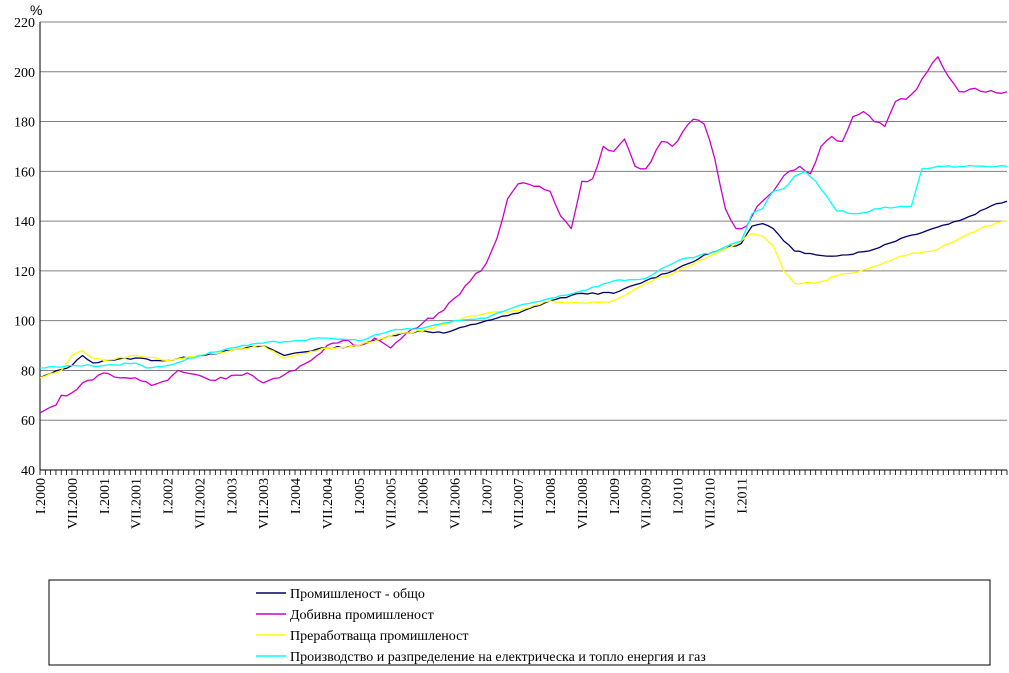 This screenshot has height=673, width=1009. What do you see at coordinates (328, 503) in the screenshot?
I see `x-tick-label: VII.2004` at bounding box center [328, 503].